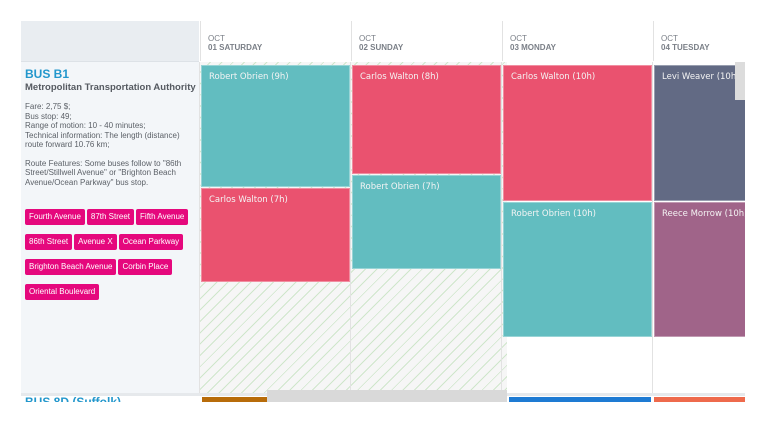  What do you see at coordinates (426, 41) in the screenshot?
I see `day-header-sunday: OCT 02 SUNDAY` at bounding box center [426, 41].